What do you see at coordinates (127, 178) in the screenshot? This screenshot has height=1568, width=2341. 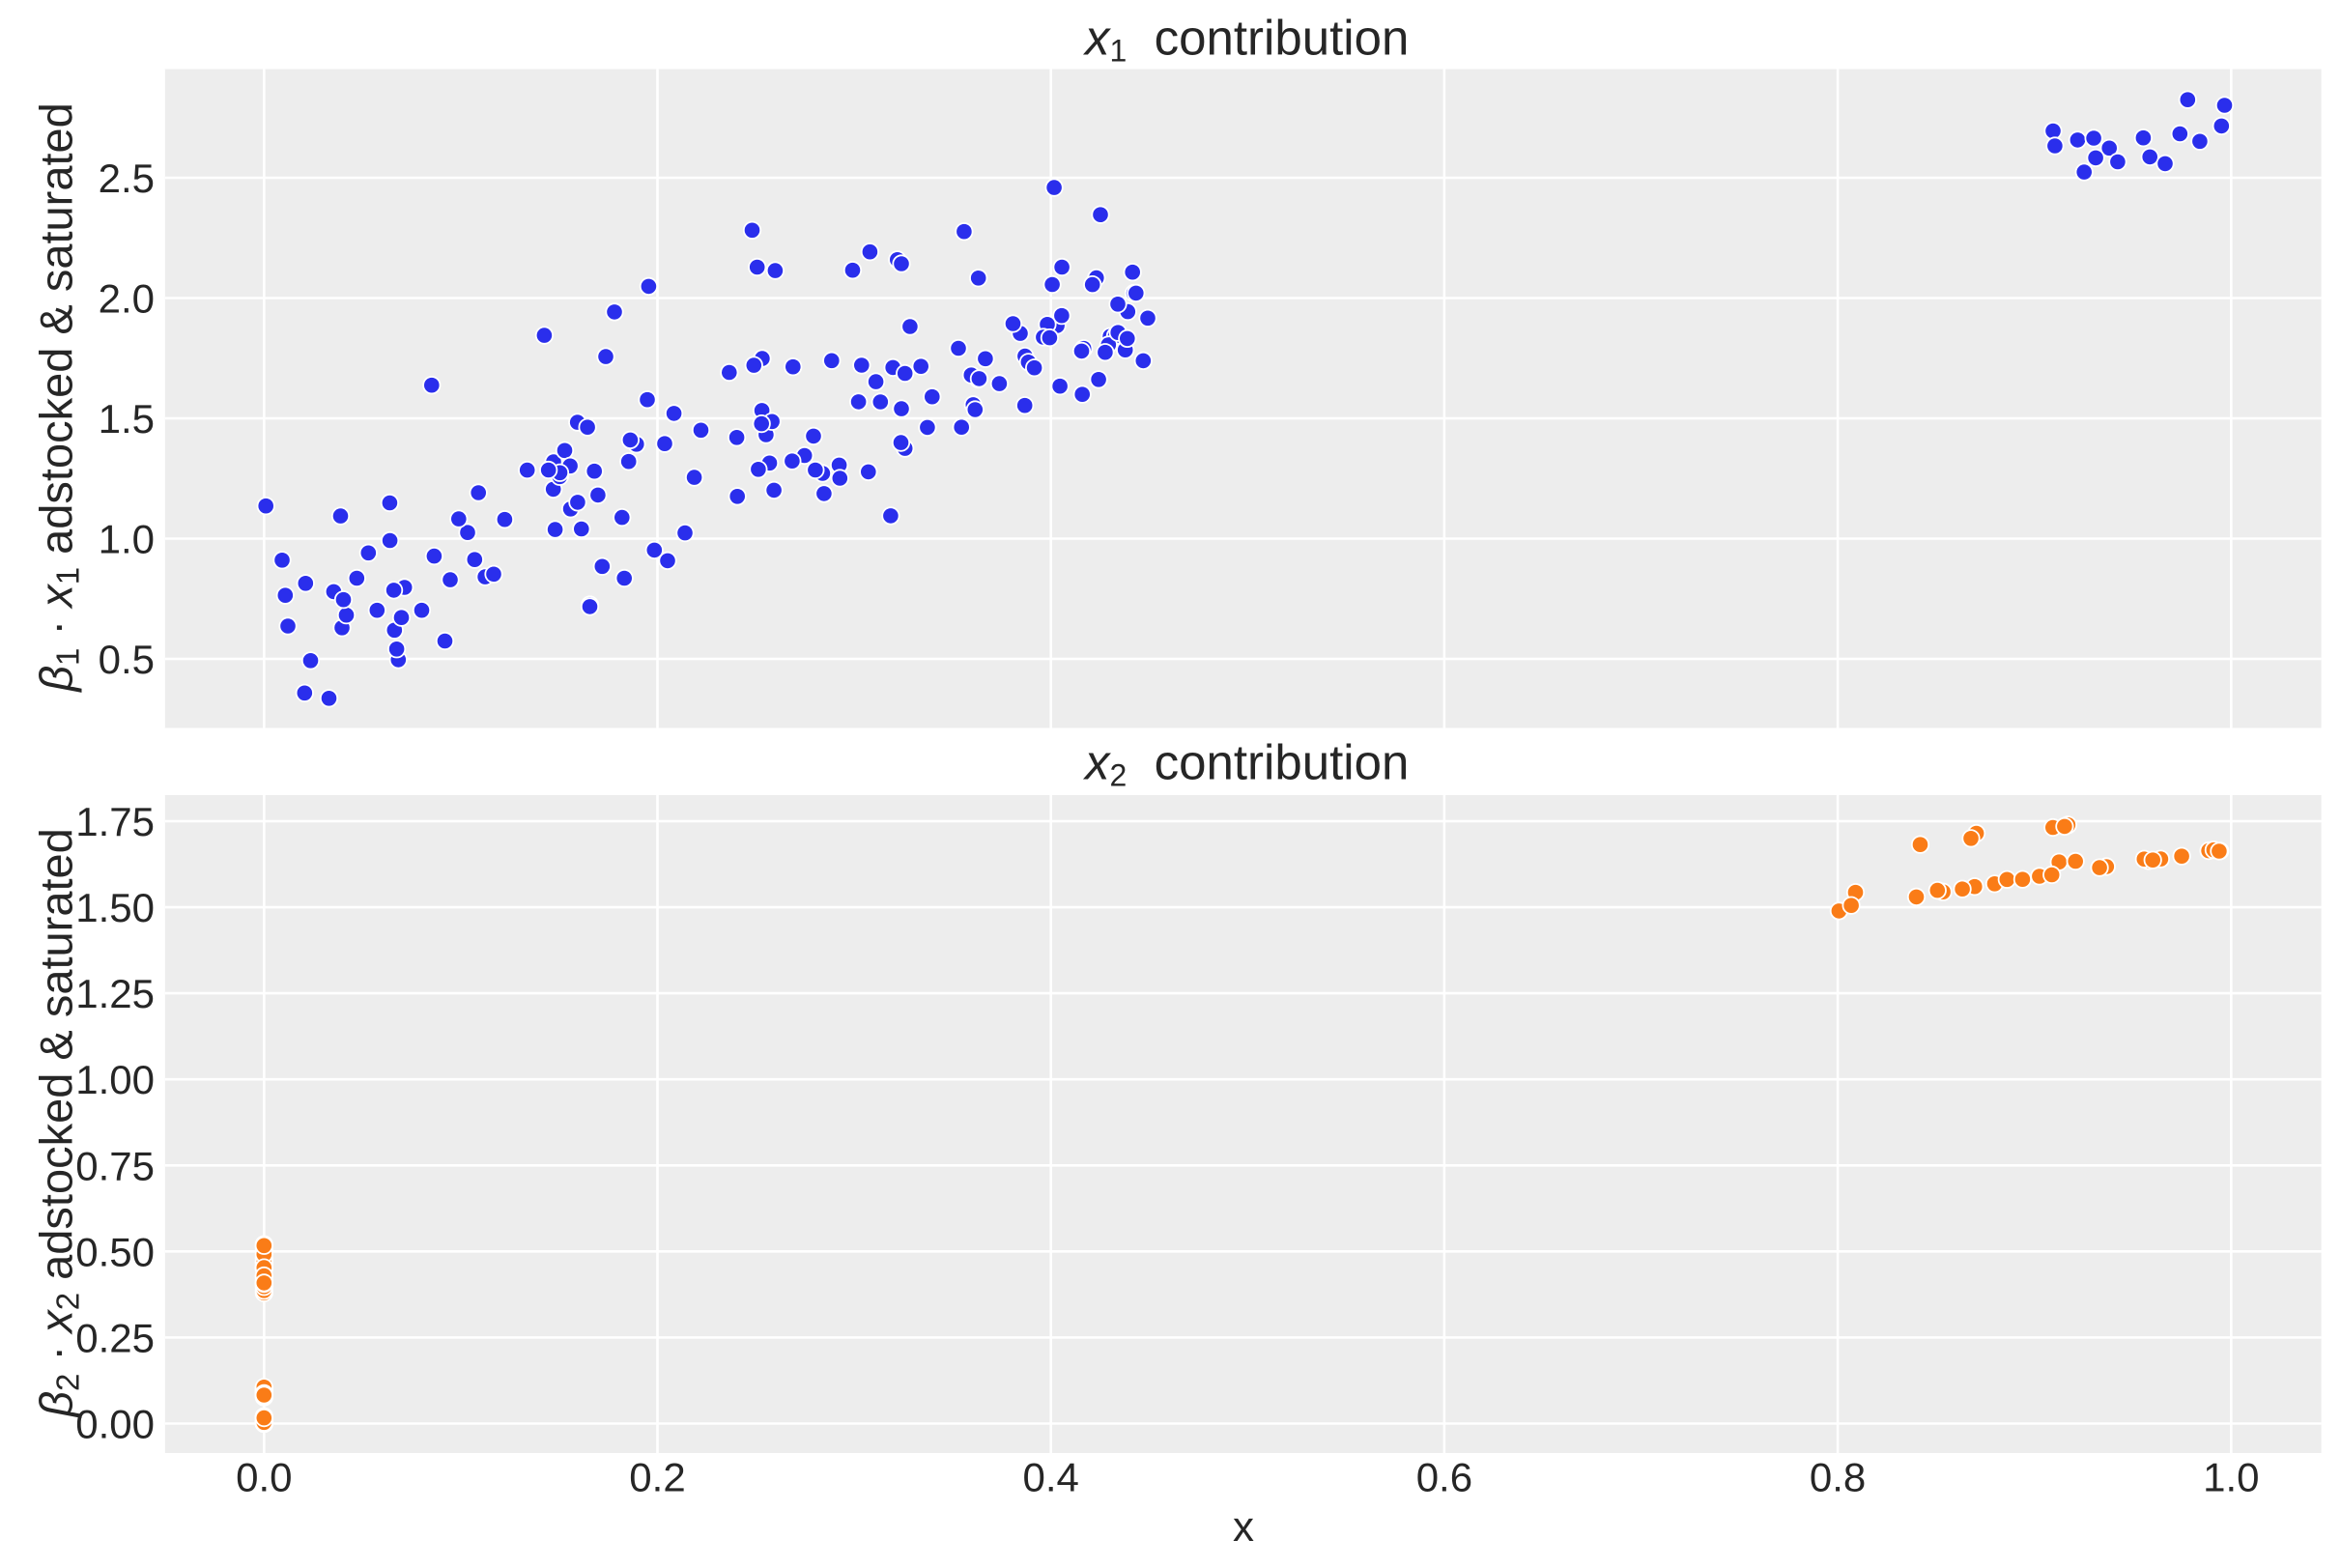 I see `svg-text: 2.5` at bounding box center [127, 178].